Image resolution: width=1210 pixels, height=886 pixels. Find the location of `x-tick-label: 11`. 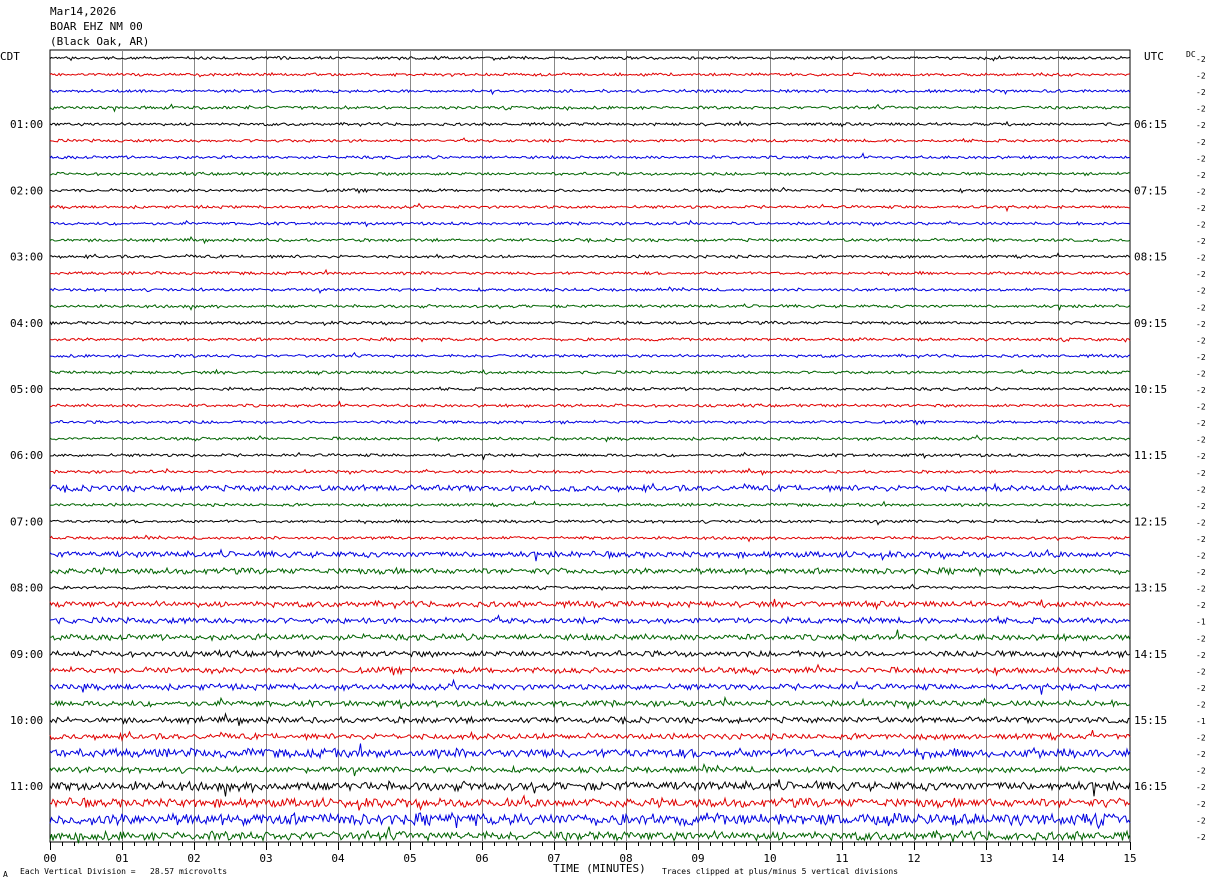

x-tick-label: 11 is located at coordinates (841, 858).